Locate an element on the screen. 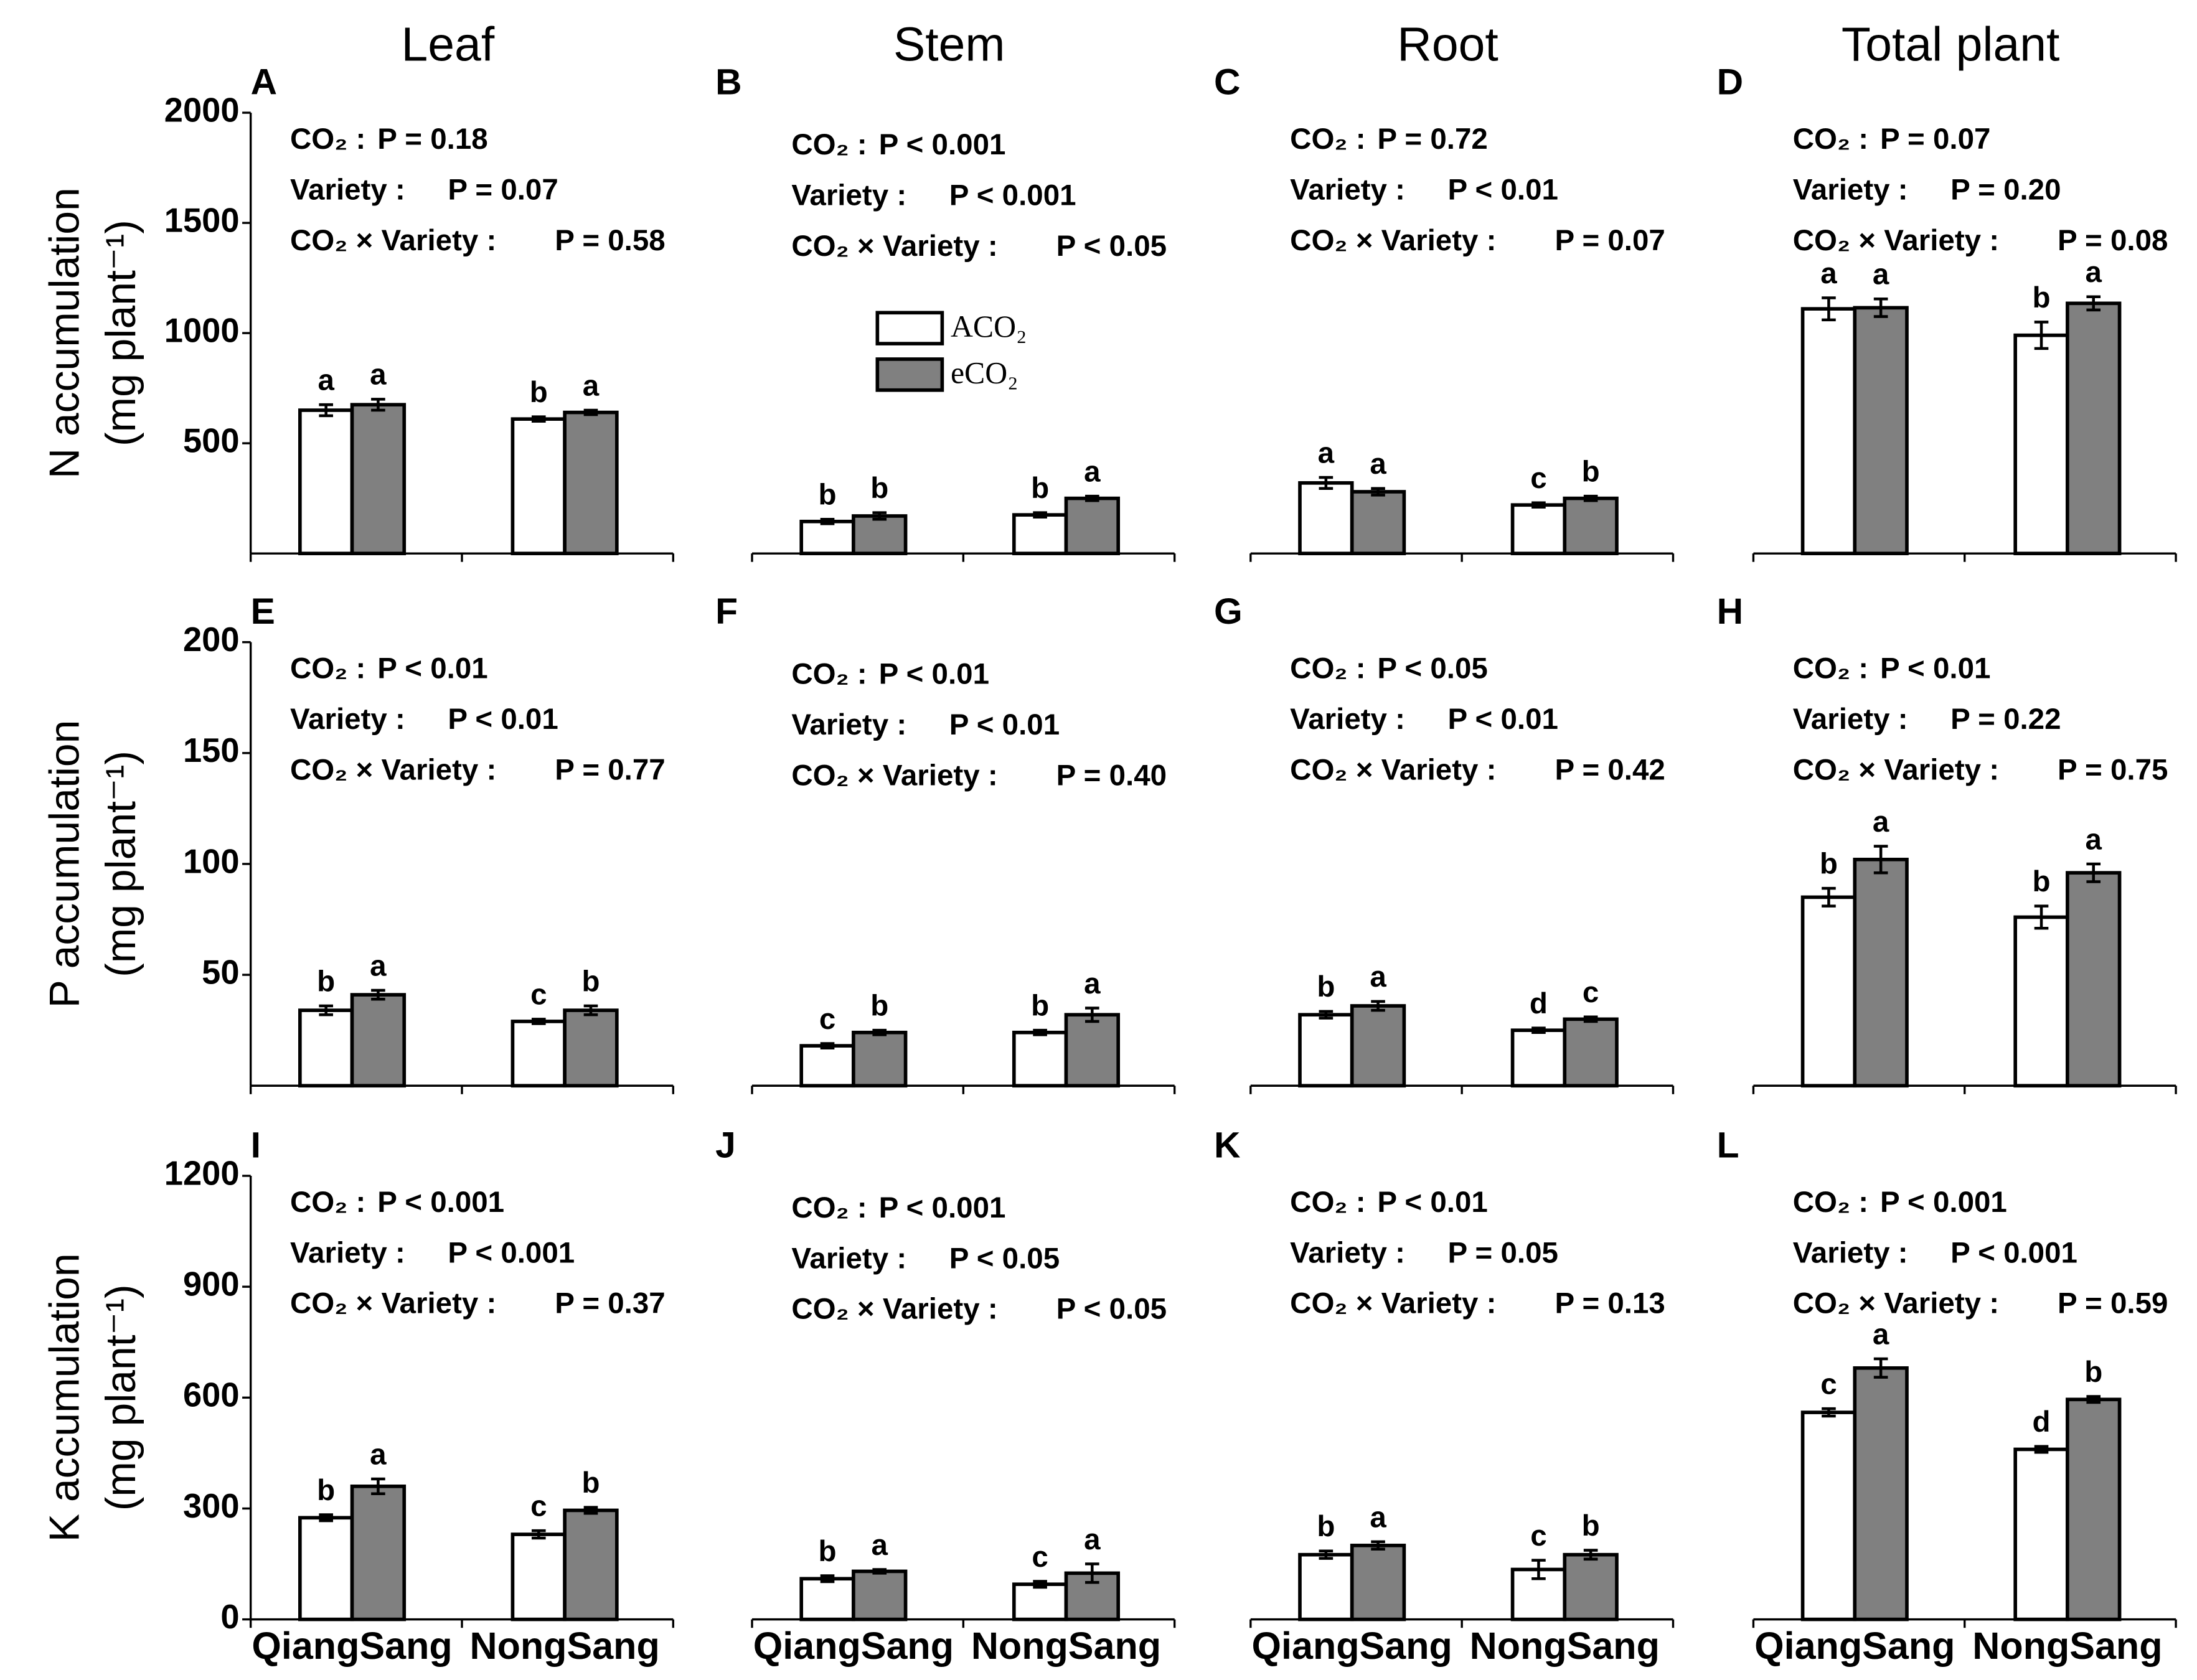 The image size is (2197, 1680). y-tick-label: 50 is located at coordinates (220, 972).